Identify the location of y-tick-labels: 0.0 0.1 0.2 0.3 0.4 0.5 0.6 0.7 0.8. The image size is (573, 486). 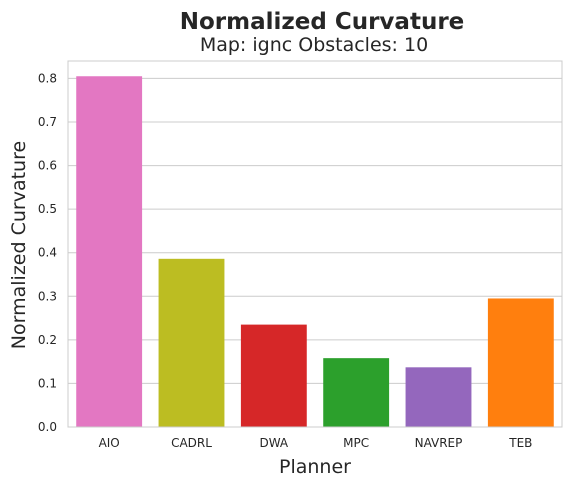
(47, 252).